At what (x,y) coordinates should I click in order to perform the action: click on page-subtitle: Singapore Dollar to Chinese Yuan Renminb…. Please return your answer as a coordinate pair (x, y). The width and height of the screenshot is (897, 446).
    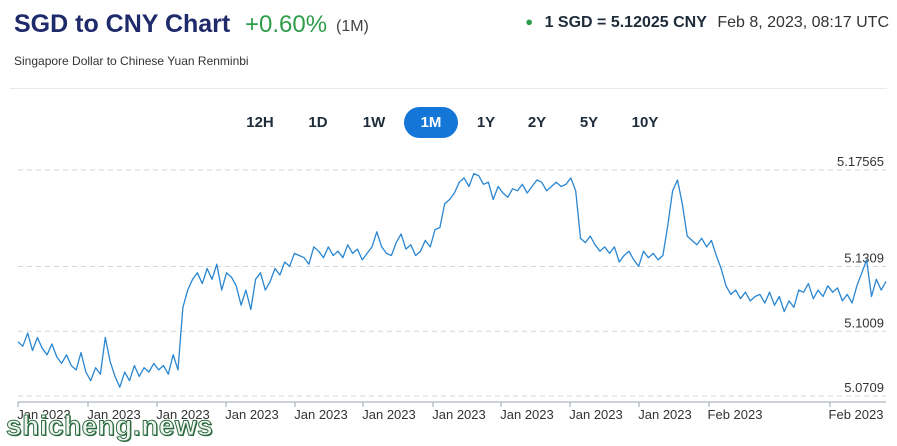
    Looking at the image, I should click on (131, 61).